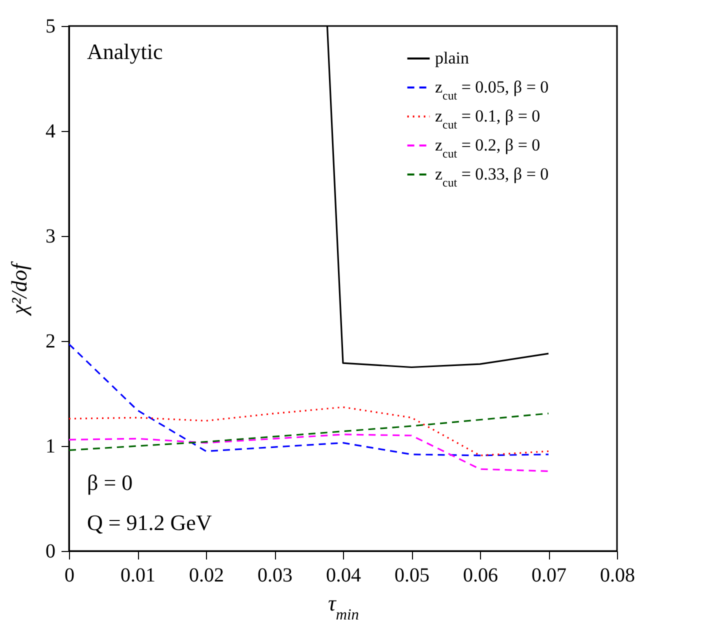 The width and height of the screenshot is (703, 637). What do you see at coordinates (275, 575) in the screenshot?
I see `x-tick-label: 0.03` at bounding box center [275, 575].